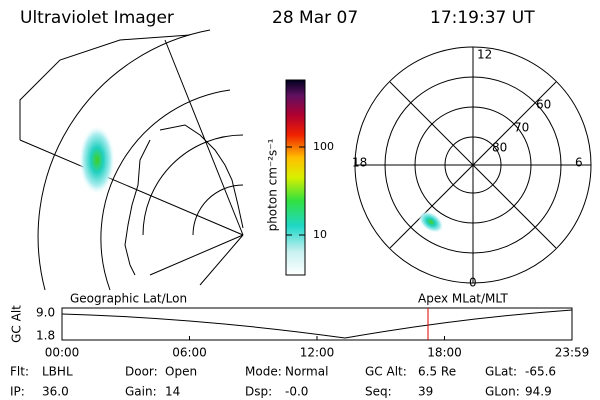 Image resolution: width=600 pixels, height=400 pixels. I want to click on colorbar, so click(295, 177).